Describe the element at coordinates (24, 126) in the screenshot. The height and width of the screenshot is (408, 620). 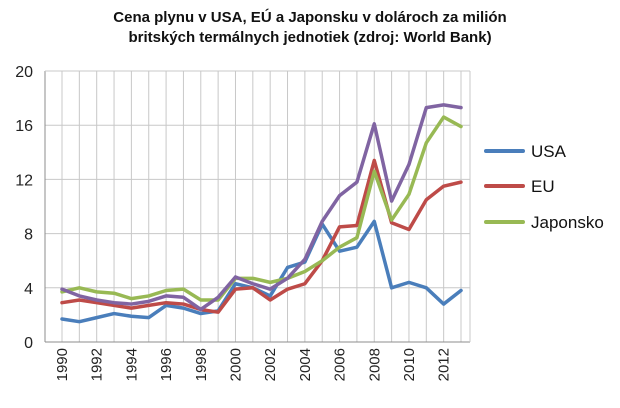
I see `y-tick-label: 16` at that location.